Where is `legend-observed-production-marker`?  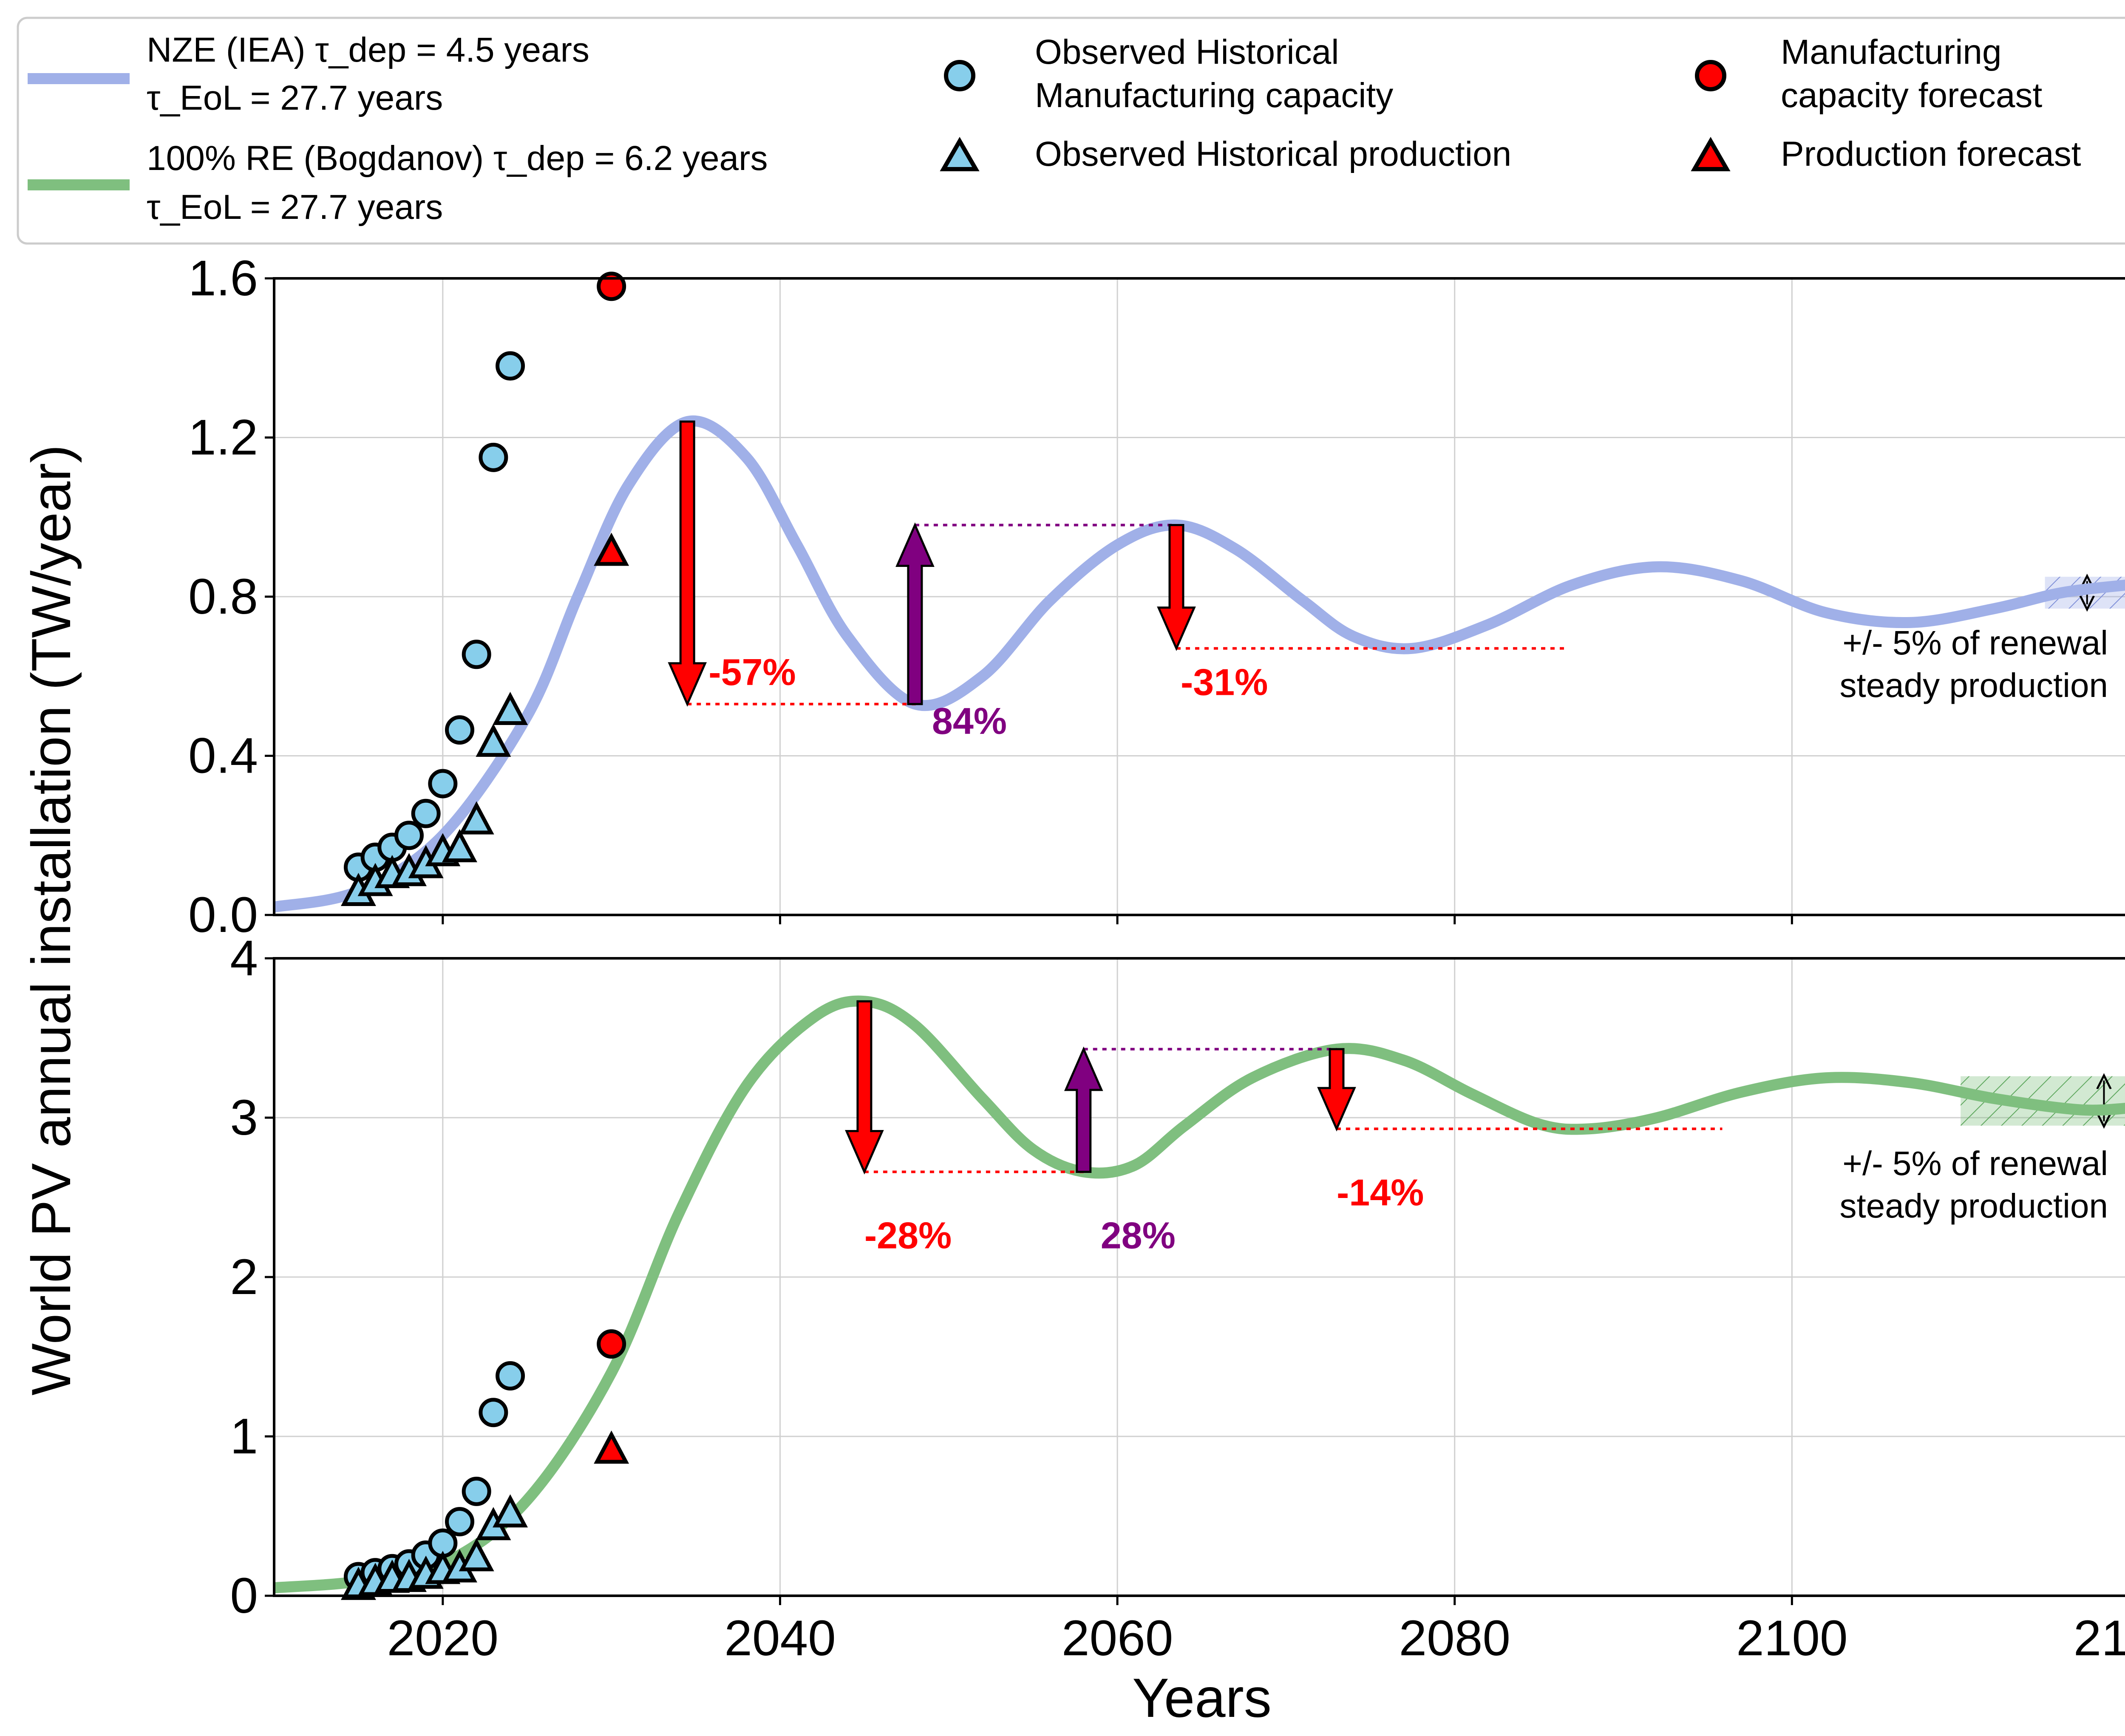 legend-observed-production-marker is located at coordinates (960, 154).